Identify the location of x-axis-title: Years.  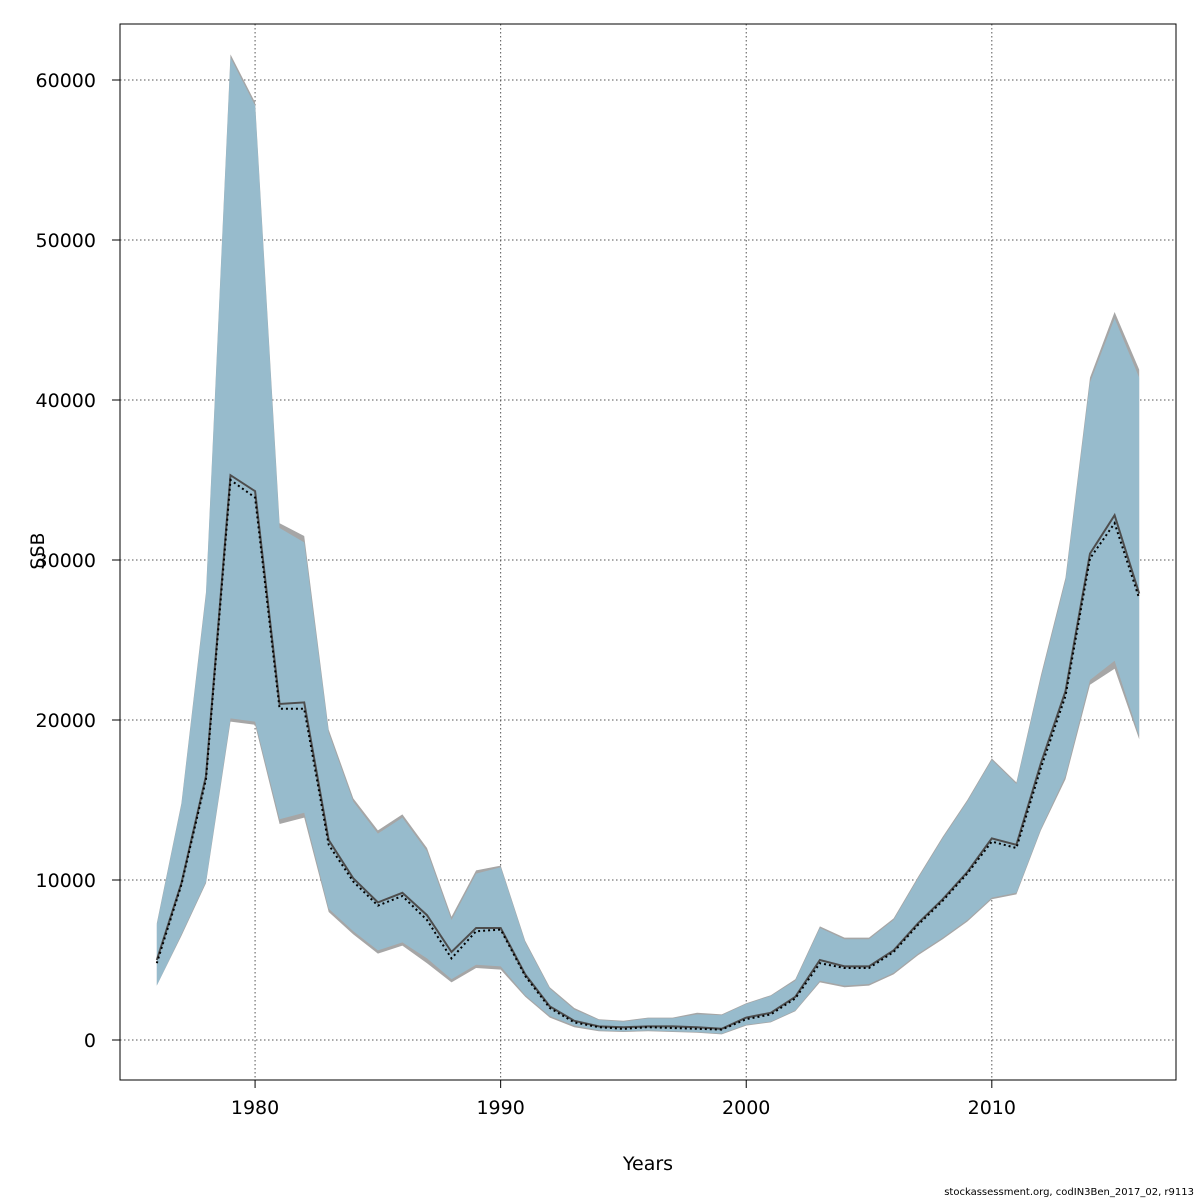
(647, 1164).